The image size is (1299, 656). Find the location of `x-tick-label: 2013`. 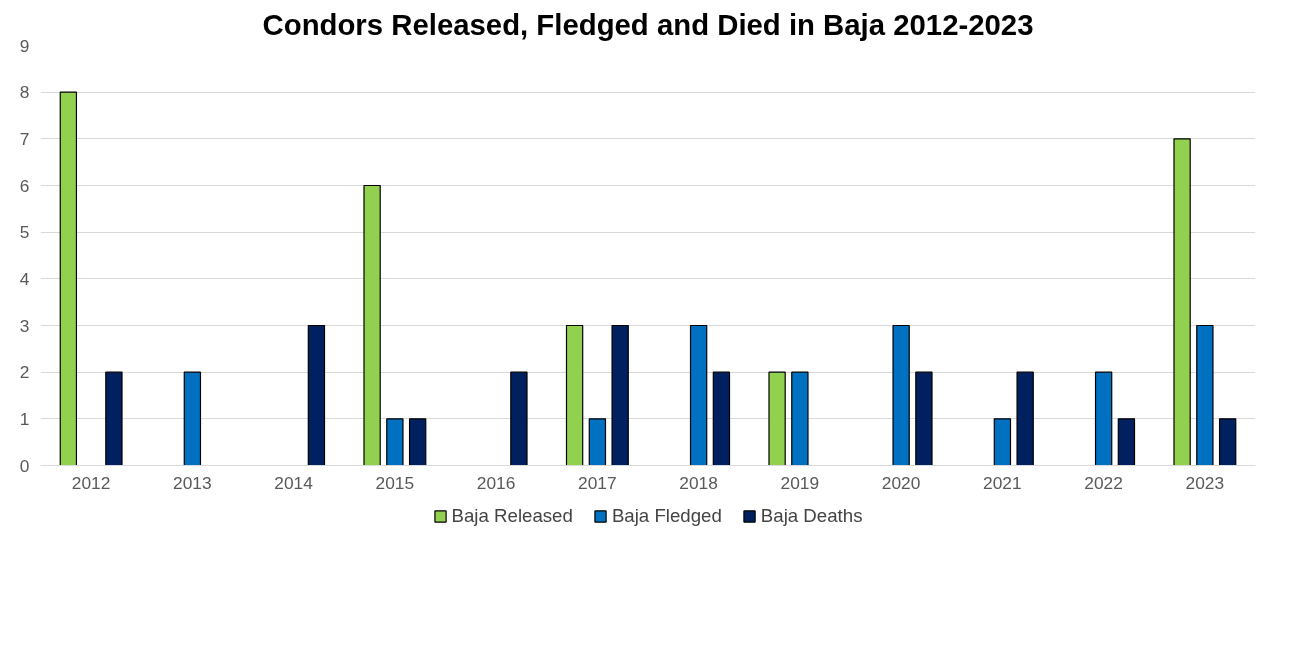

x-tick-label: 2013 is located at coordinates (192, 482).